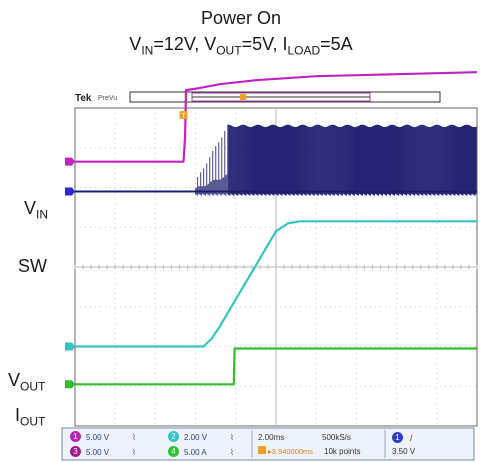 This screenshot has height=462, width=482. I want to click on chart-subtitle: VIN=12V, VOUT=5V, ILOAD=5A, so click(241, 46).